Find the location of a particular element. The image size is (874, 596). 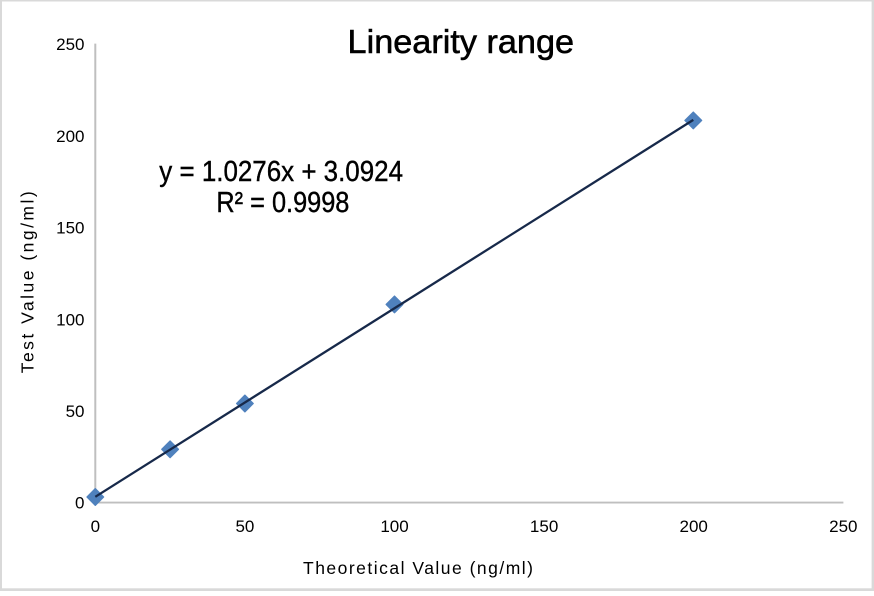

svg-text: Theoretical Value (ng/ml) is located at coordinates (418, 568).